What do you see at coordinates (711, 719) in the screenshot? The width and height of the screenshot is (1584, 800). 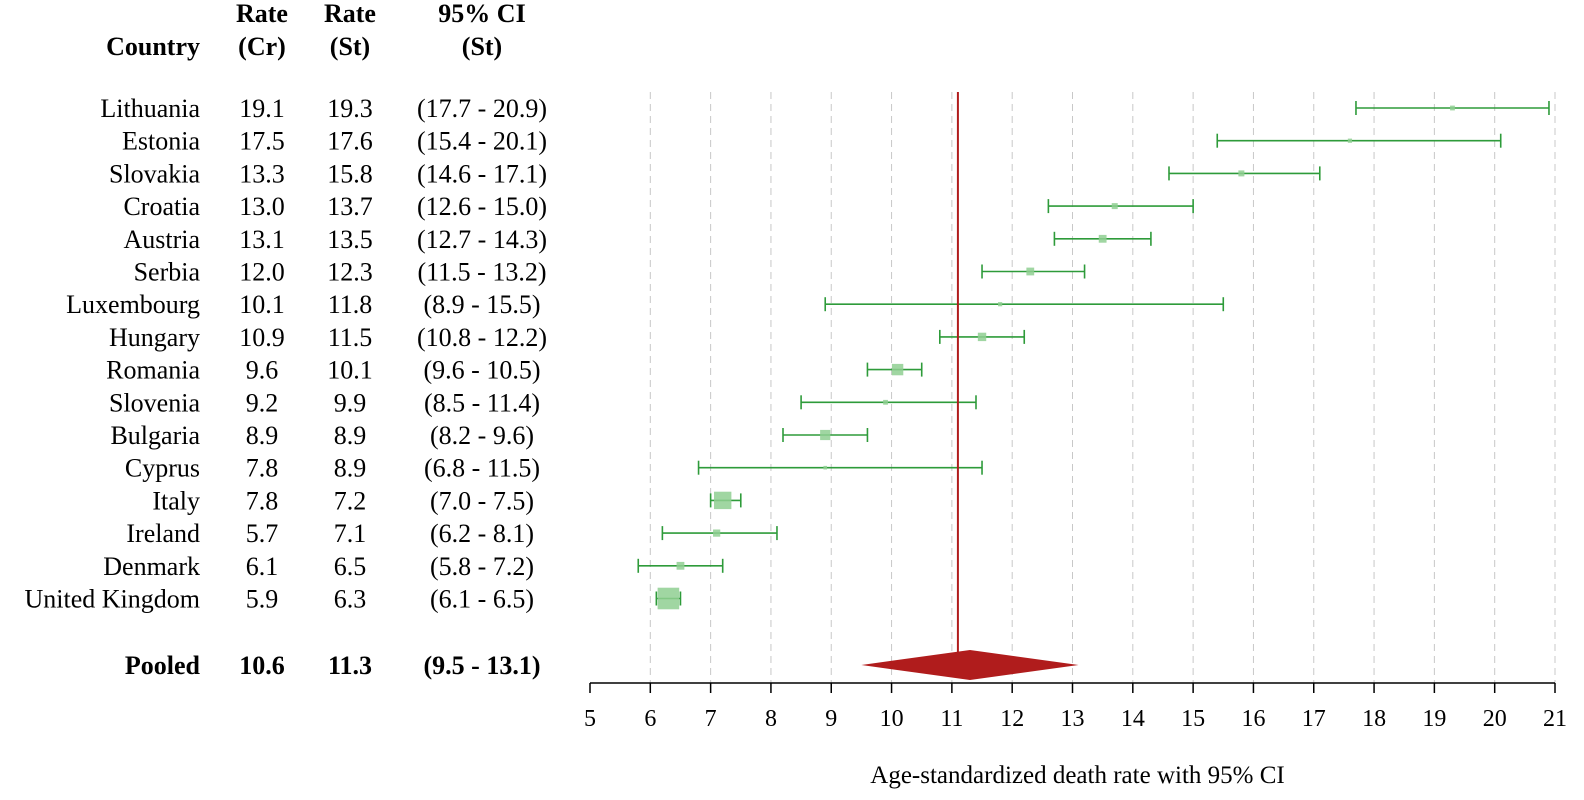 I see `x-tick-label: 7` at bounding box center [711, 719].